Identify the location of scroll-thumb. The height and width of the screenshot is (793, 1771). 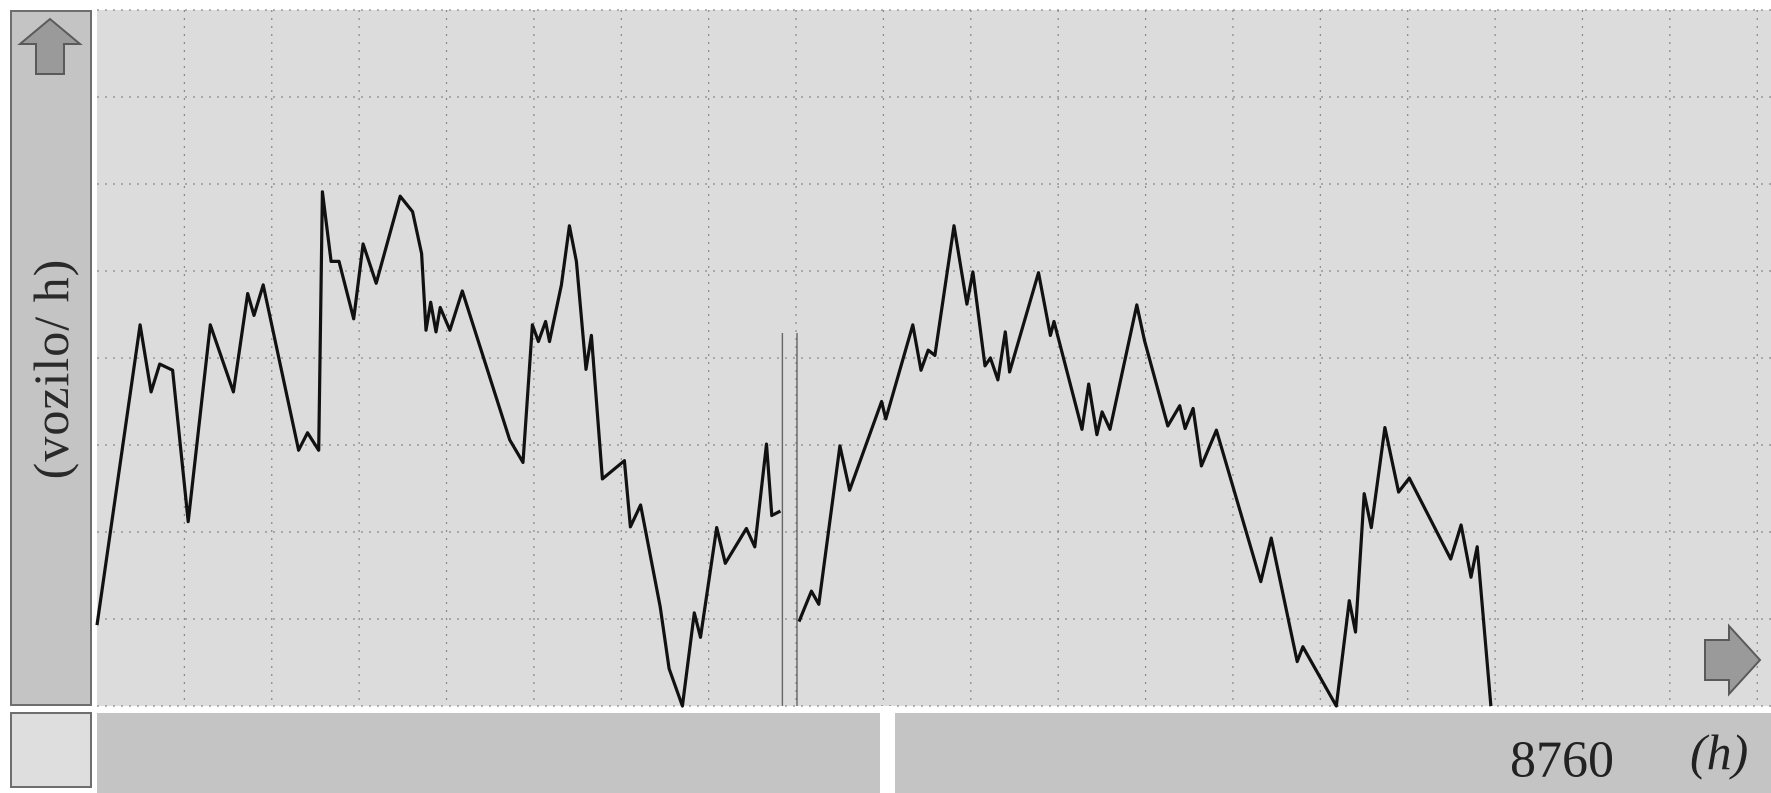
(887, 749).